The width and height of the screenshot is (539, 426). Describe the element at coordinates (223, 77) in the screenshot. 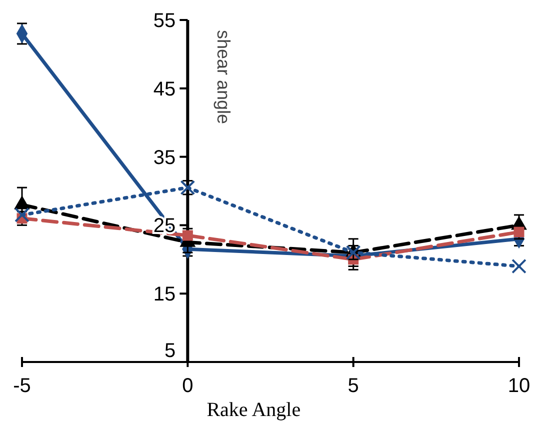

I see `y-axis-title: shear angle` at that location.